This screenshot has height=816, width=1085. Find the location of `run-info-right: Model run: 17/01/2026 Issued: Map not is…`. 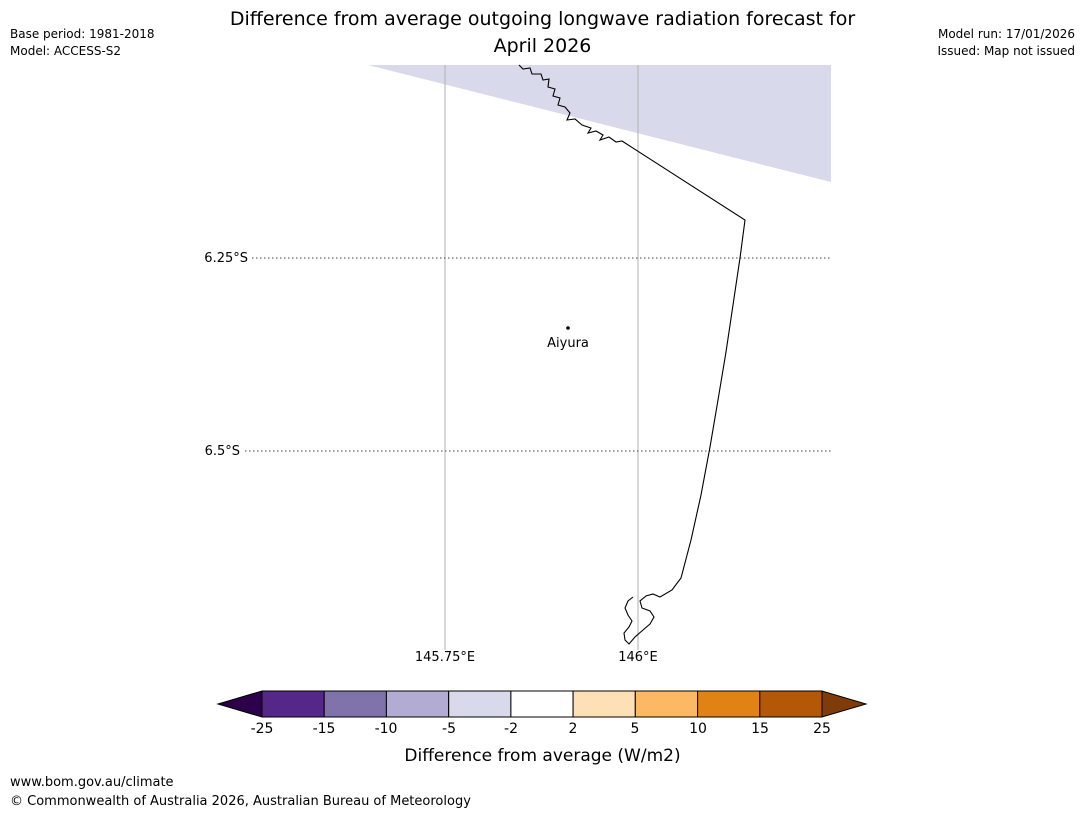

run-info-right: Model run: 17/01/2026 Issued: Map not is… is located at coordinates (1006, 43).